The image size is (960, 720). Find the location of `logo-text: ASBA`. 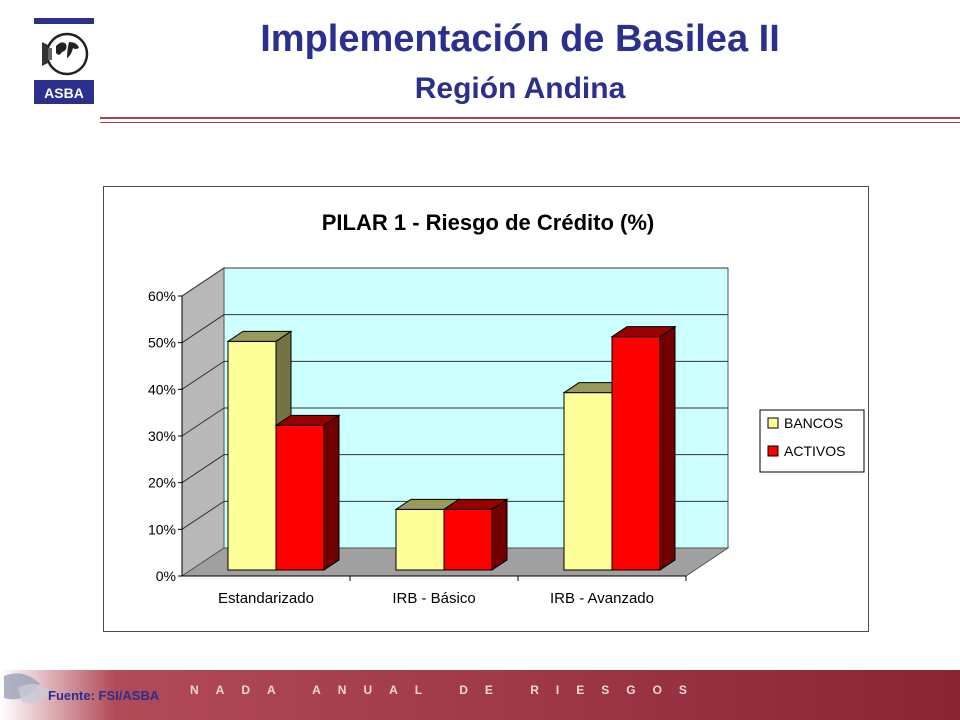

logo-text: ASBA is located at coordinates (64, 93).